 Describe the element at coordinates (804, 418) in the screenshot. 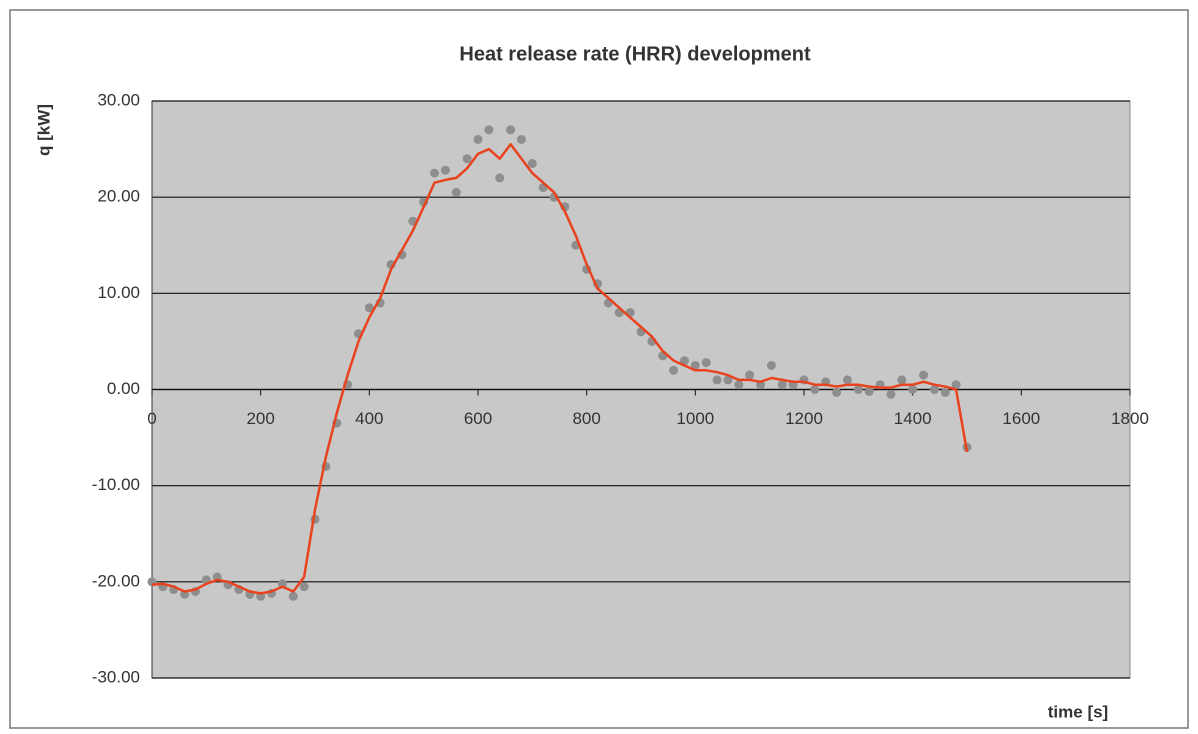

I see `x-tick-label: 1200` at that location.